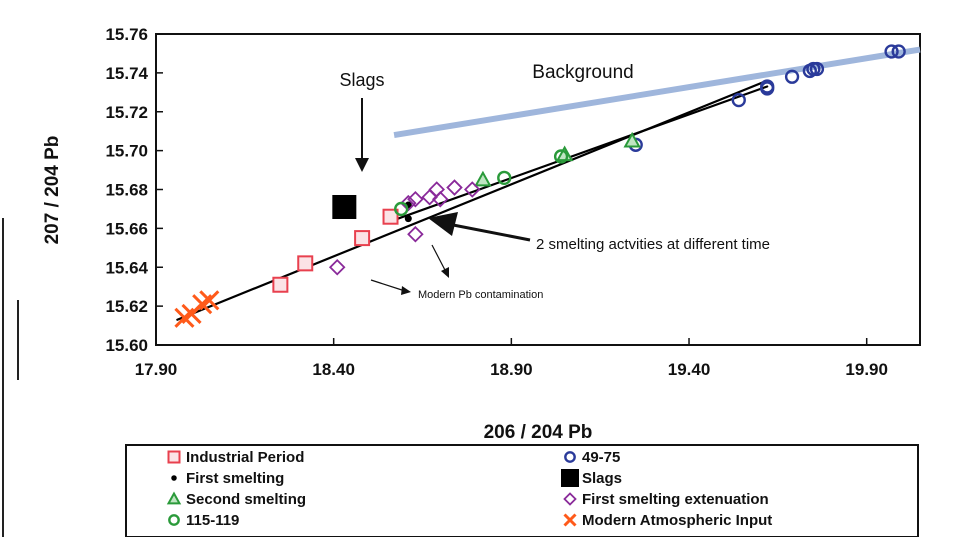  Describe the element at coordinates (677, 520) in the screenshot. I see `legend-label-modern-atmospheric-input: Modern Atmospheric Input` at that location.